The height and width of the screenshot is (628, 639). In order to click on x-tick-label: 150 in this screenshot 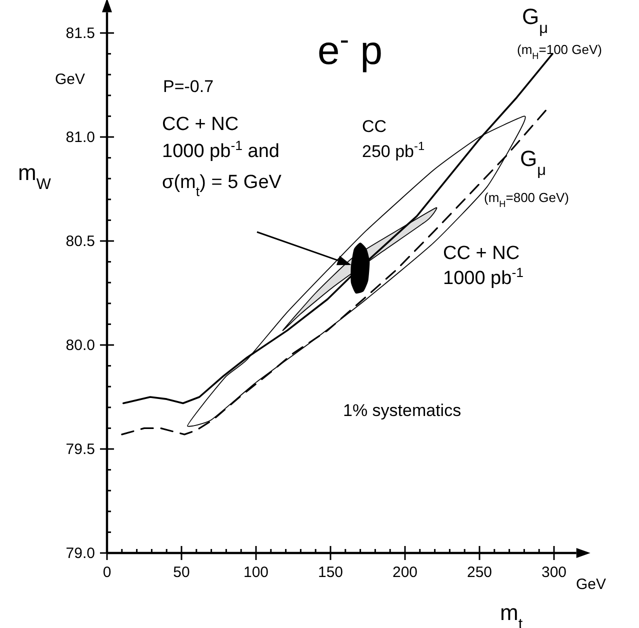, I will do `click(331, 572)`.